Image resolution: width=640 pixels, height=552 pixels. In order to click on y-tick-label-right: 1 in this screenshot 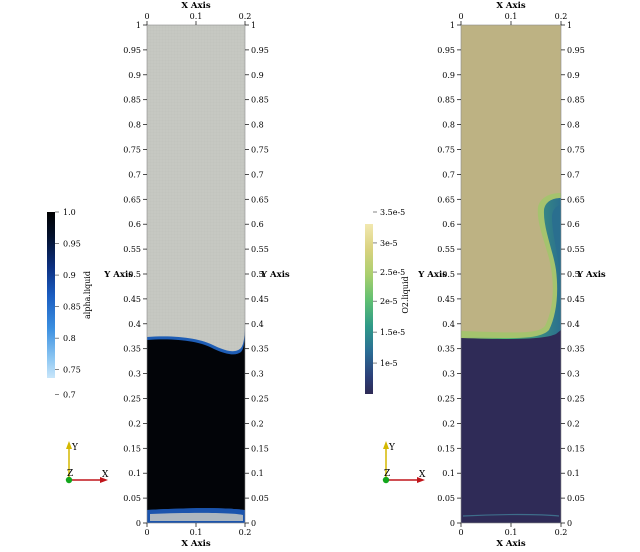, I will do `click(253, 25)`.